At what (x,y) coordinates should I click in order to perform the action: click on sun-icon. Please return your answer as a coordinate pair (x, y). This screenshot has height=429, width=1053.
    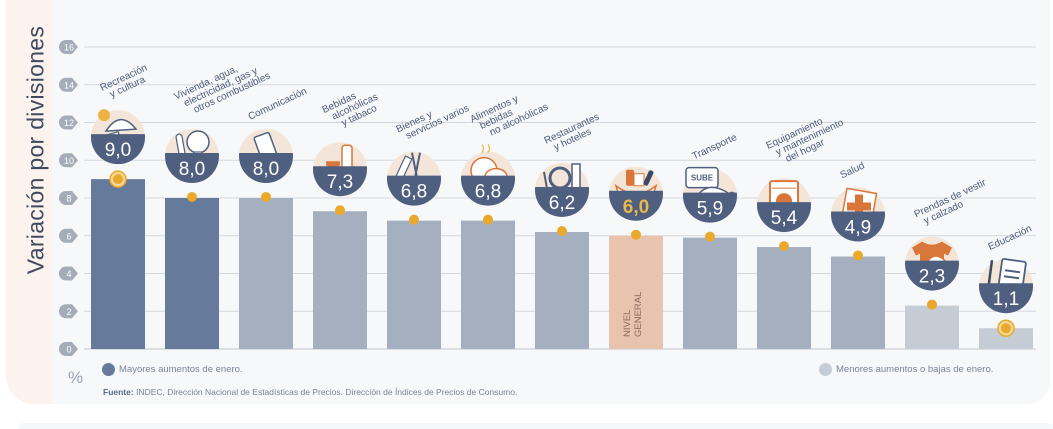
    Looking at the image, I should click on (104, 115).